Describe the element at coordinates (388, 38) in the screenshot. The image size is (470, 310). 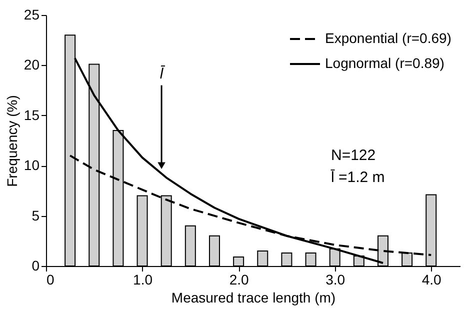
I see `legend-label: Exponential (r=0.69)` at that location.